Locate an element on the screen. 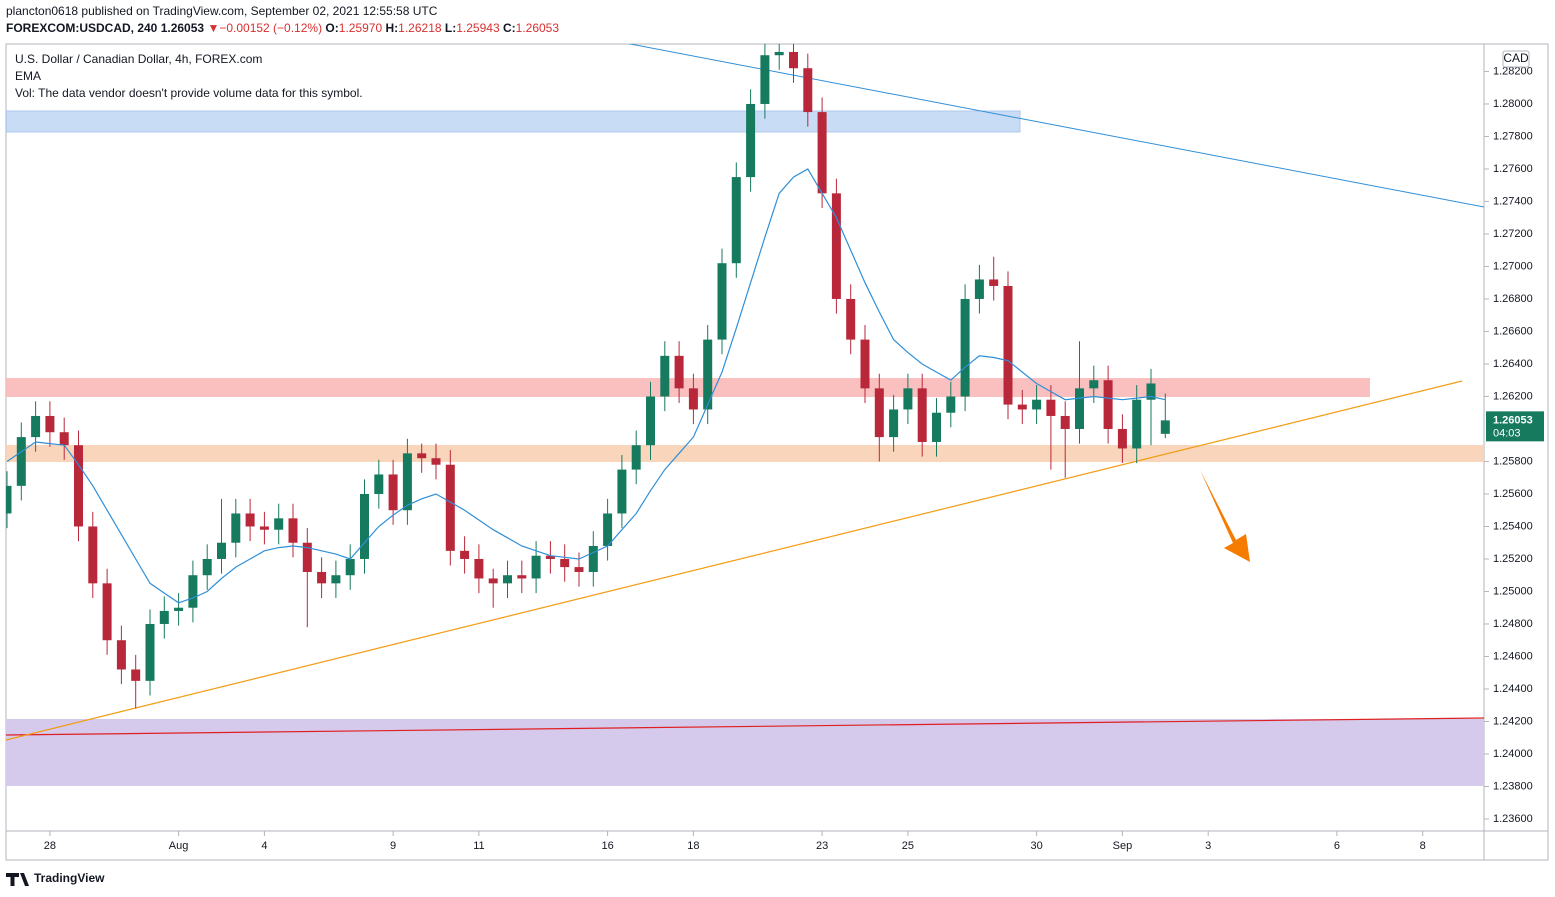  y-tick-label: 1.24000 is located at coordinates (1513, 754).